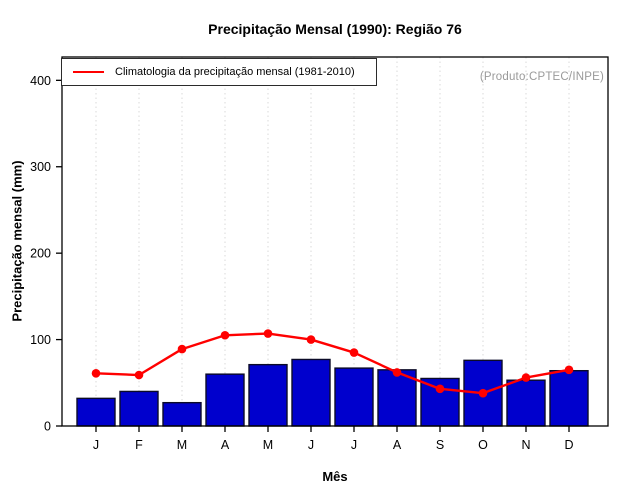  Describe the element at coordinates (525, 445) in the screenshot. I see `x-tick-label: N` at that location.